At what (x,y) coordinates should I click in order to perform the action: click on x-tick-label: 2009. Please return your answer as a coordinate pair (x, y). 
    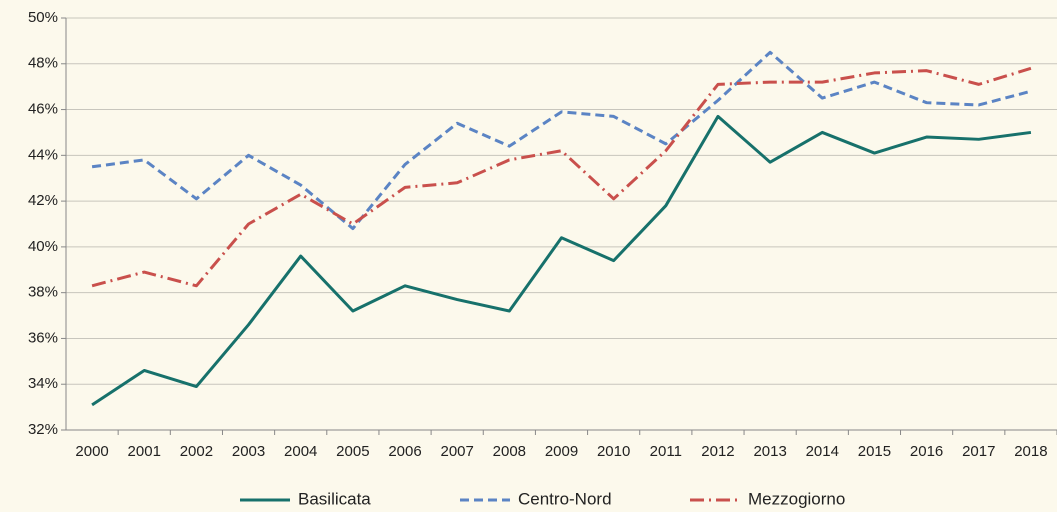
    Looking at the image, I should click on (561, 451).